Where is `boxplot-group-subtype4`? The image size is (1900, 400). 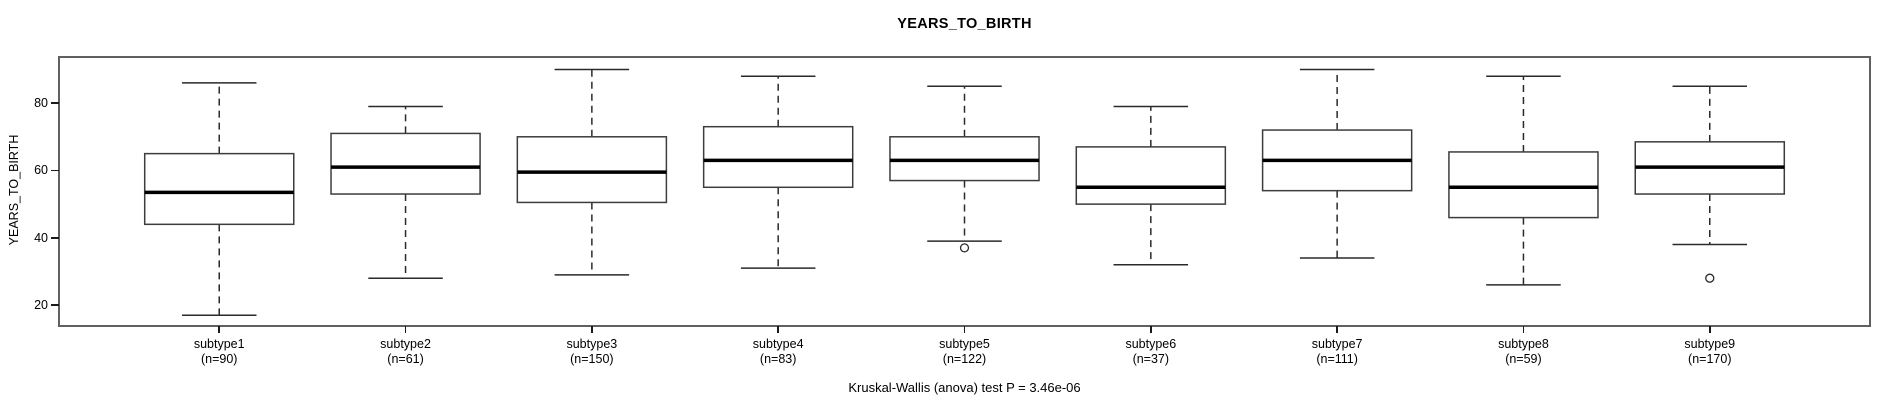
boxplot-group-subtype4 is located at coordinates (778, 172).